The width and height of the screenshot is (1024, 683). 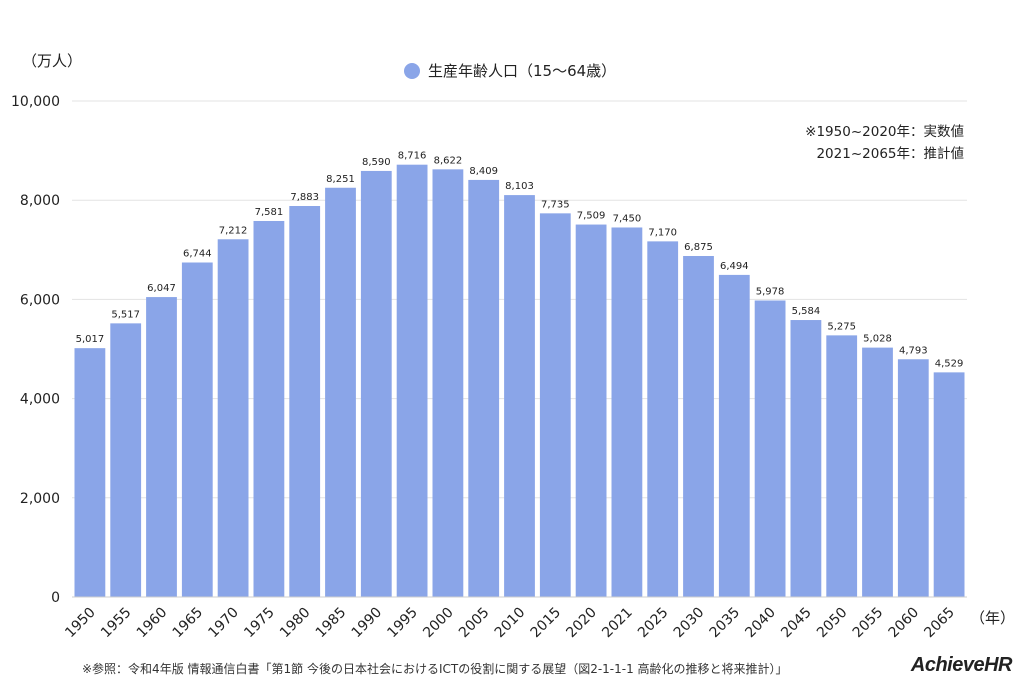 What do you see at coordinates (90, 339) in the screenshot?
I see `data-label: 5,017` at bounding box center [90, 339].